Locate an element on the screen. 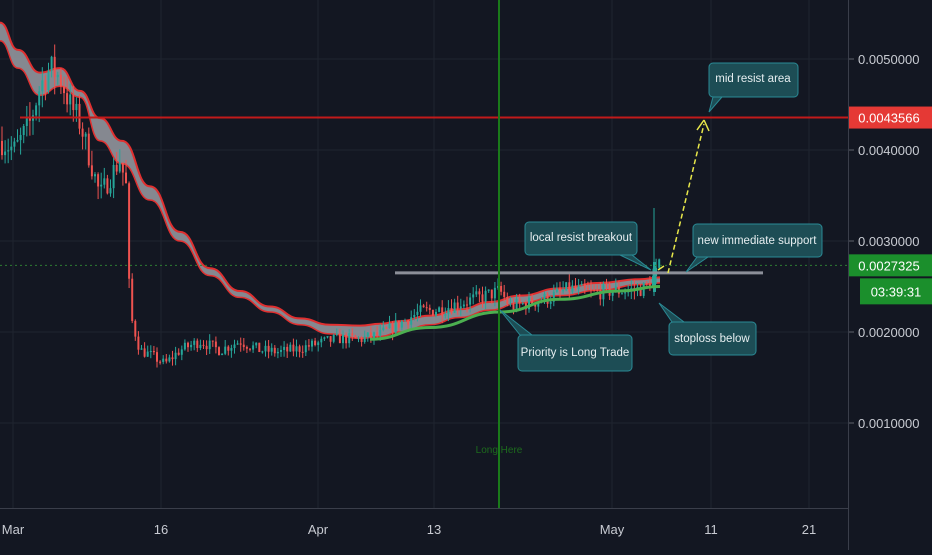  support-arrow is located at coordinates (661, 268).